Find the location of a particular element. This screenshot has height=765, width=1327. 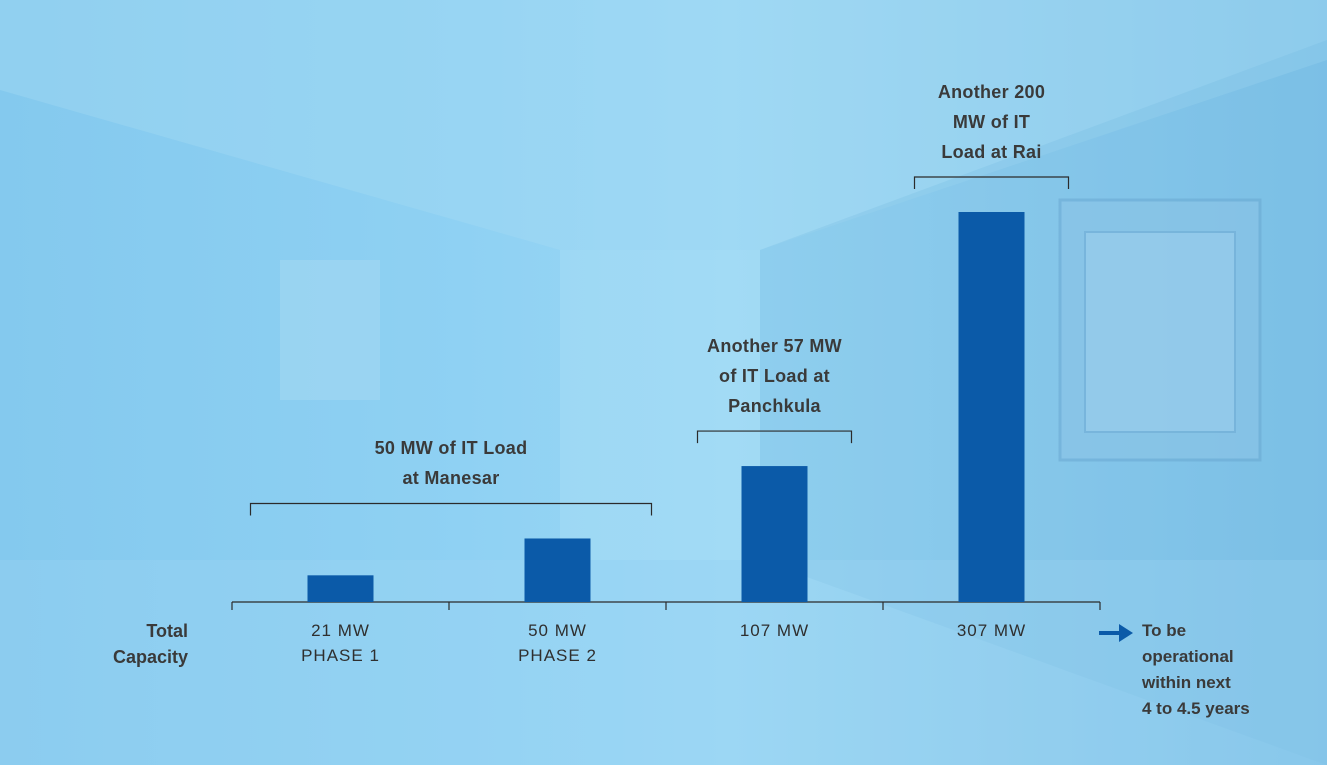

annotation-line: Another 57 MW is located at coordinates (774, 346).